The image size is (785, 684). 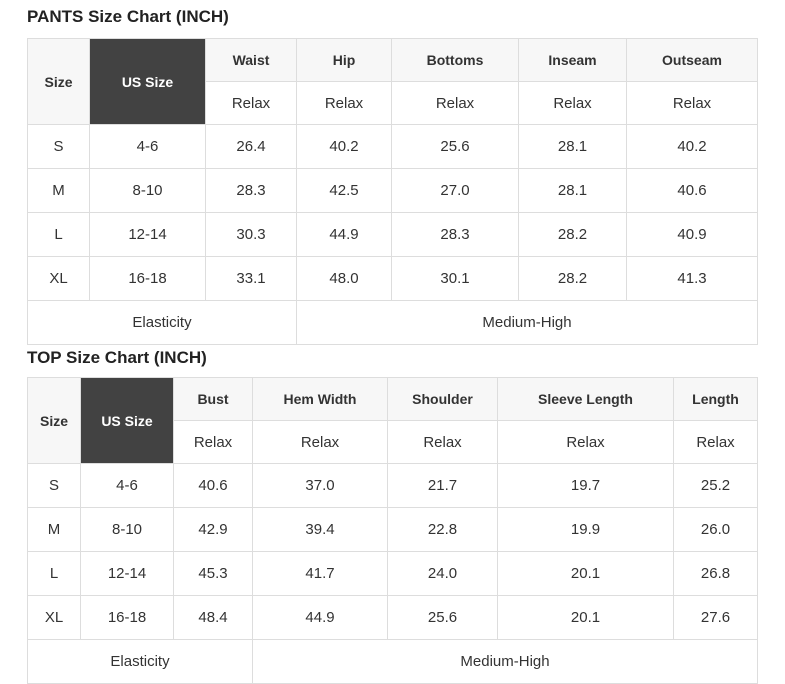 I want to click on measurement-column-header: Hem Width, so click(x=320, y=399).